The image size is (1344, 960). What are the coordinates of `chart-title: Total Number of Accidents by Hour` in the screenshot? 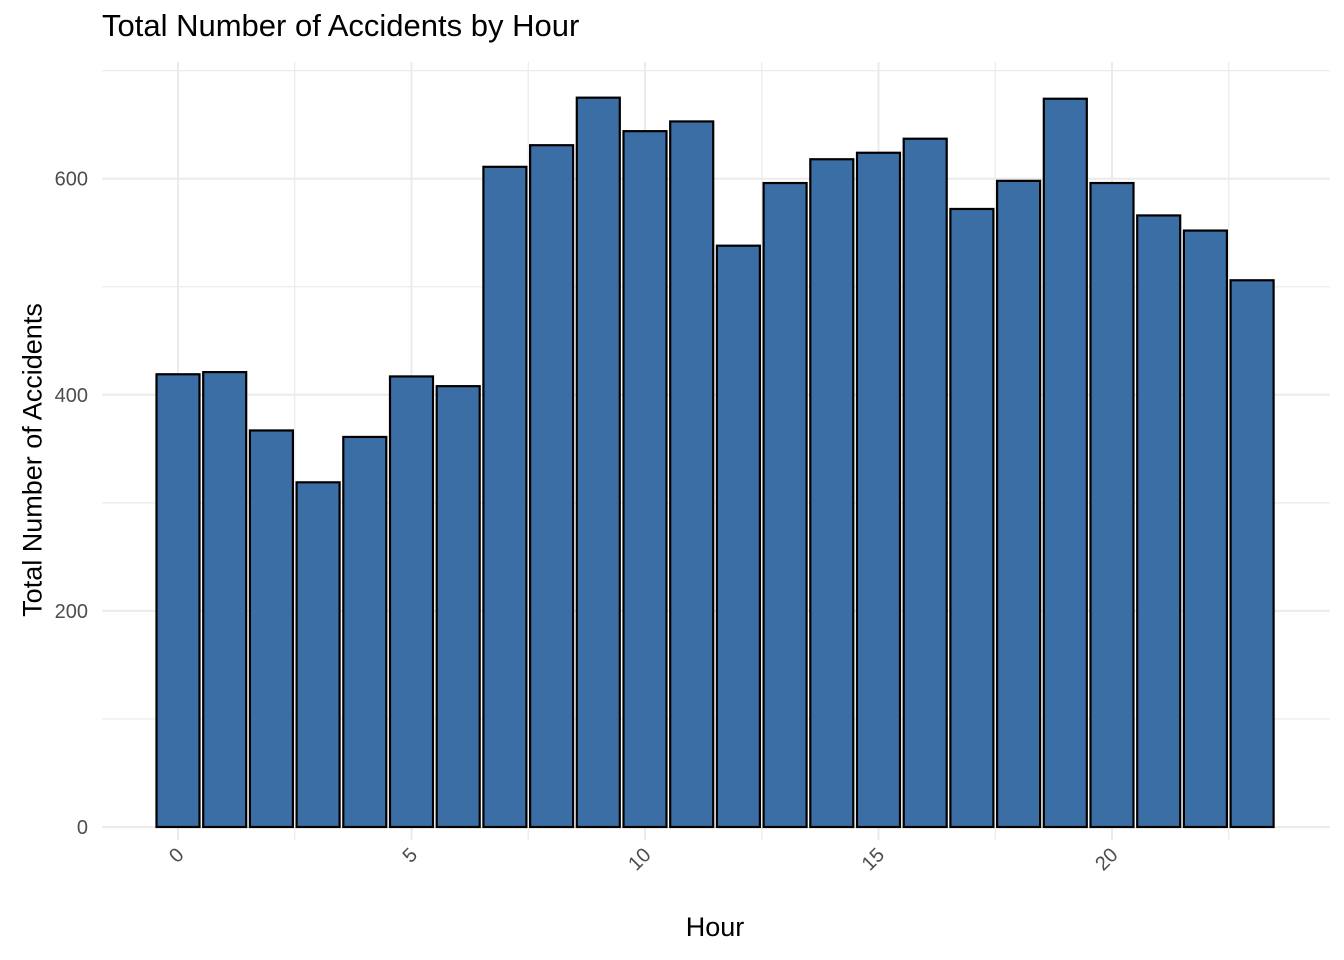 It's located at (341, 25).